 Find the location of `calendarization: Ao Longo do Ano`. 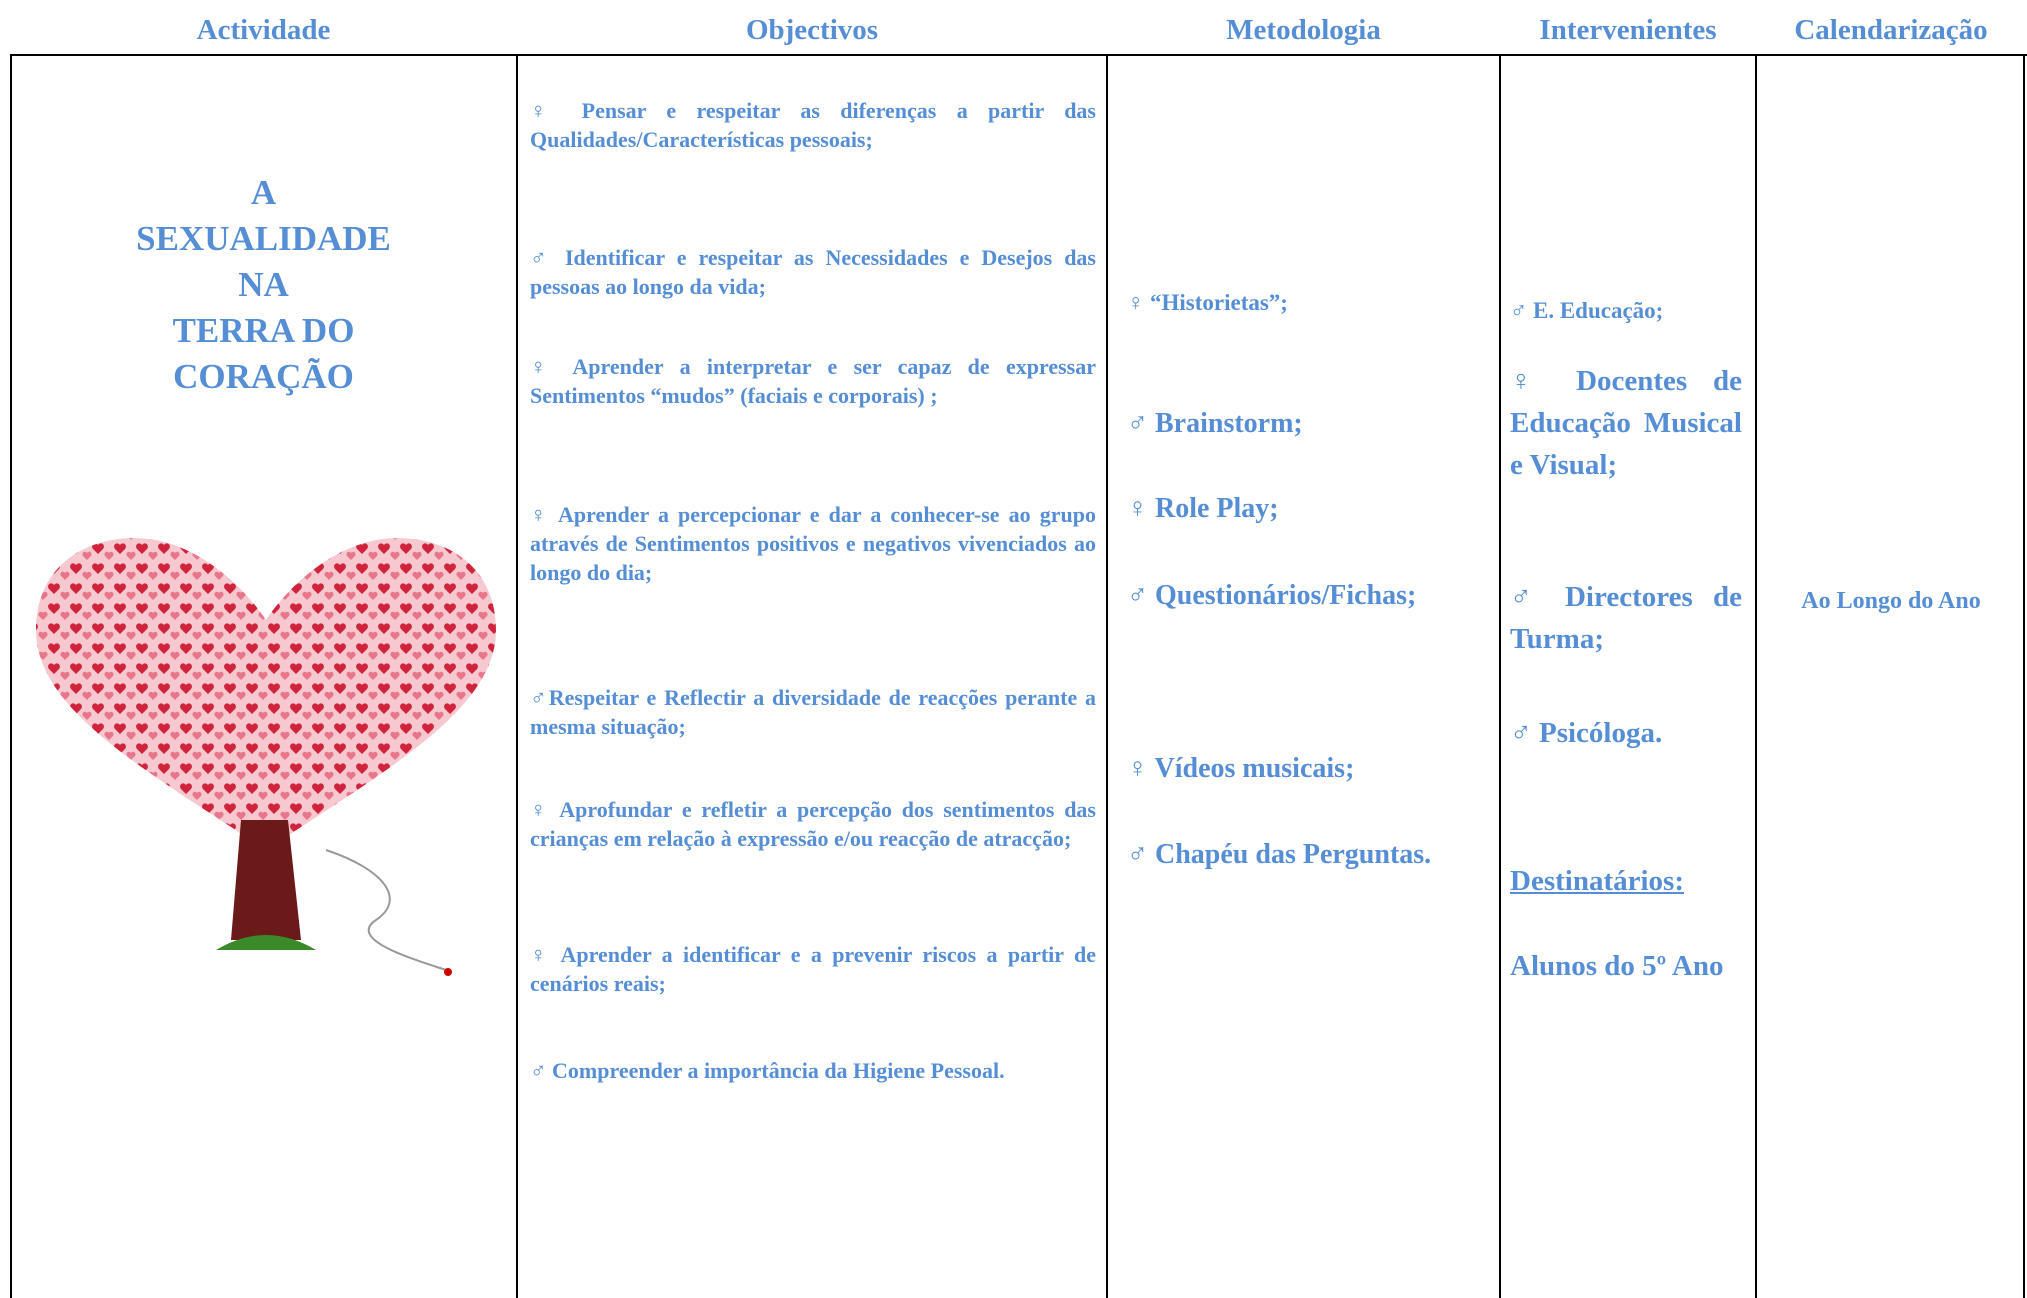

calendarization: Ao Longo do Ano is located at coordinates (1891, 601).